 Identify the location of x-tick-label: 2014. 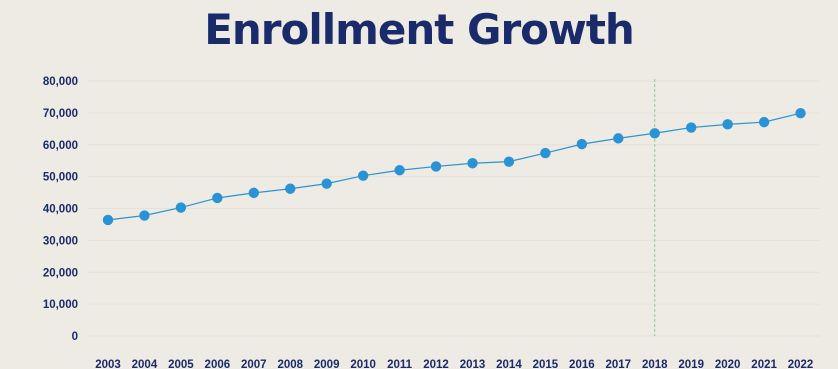
(509, 364).